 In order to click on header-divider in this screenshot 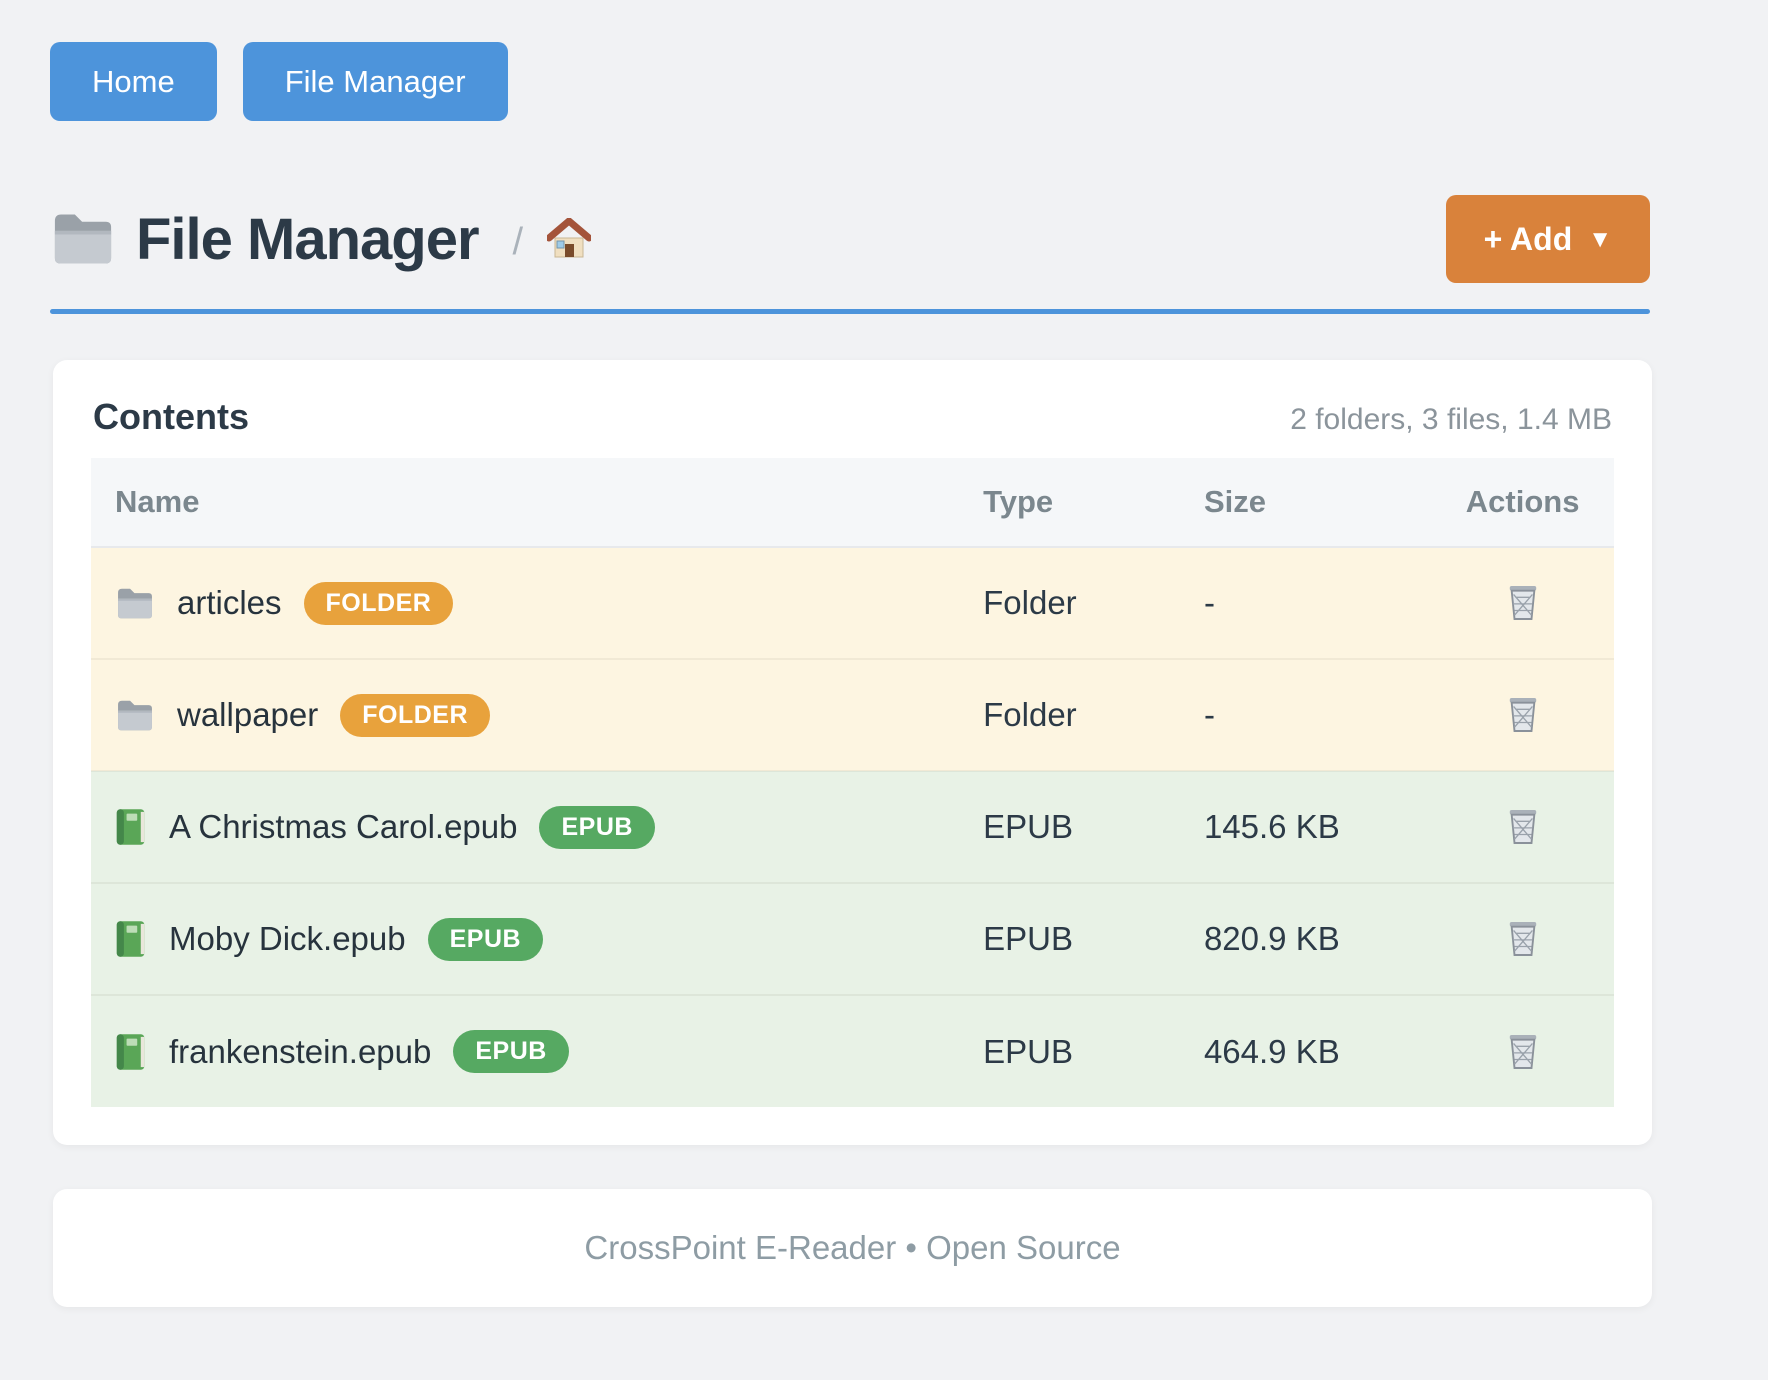, I will do `click(850, 311)`.